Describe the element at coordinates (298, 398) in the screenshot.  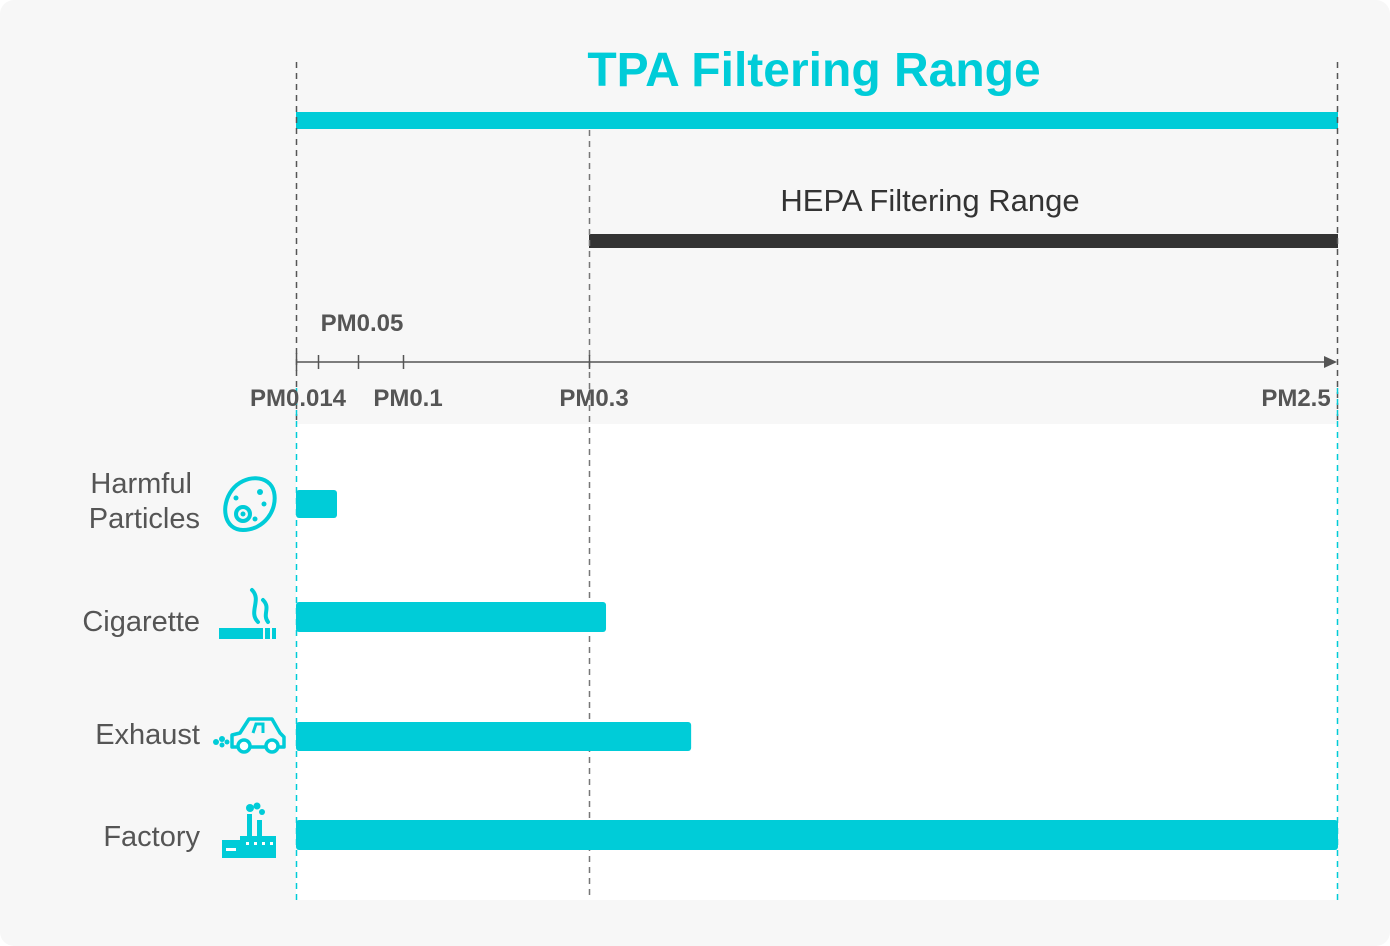
I see `axis-label-pm0014: PM0.014` at that location.